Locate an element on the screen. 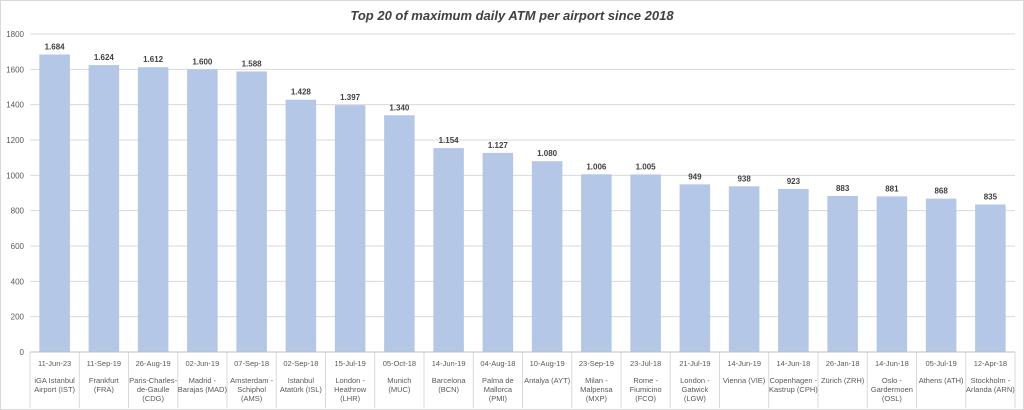 The height and width of the screenshot is (410, 1024). x-tick-date: 11-Jun-23 is located at coordinates (54, 363).